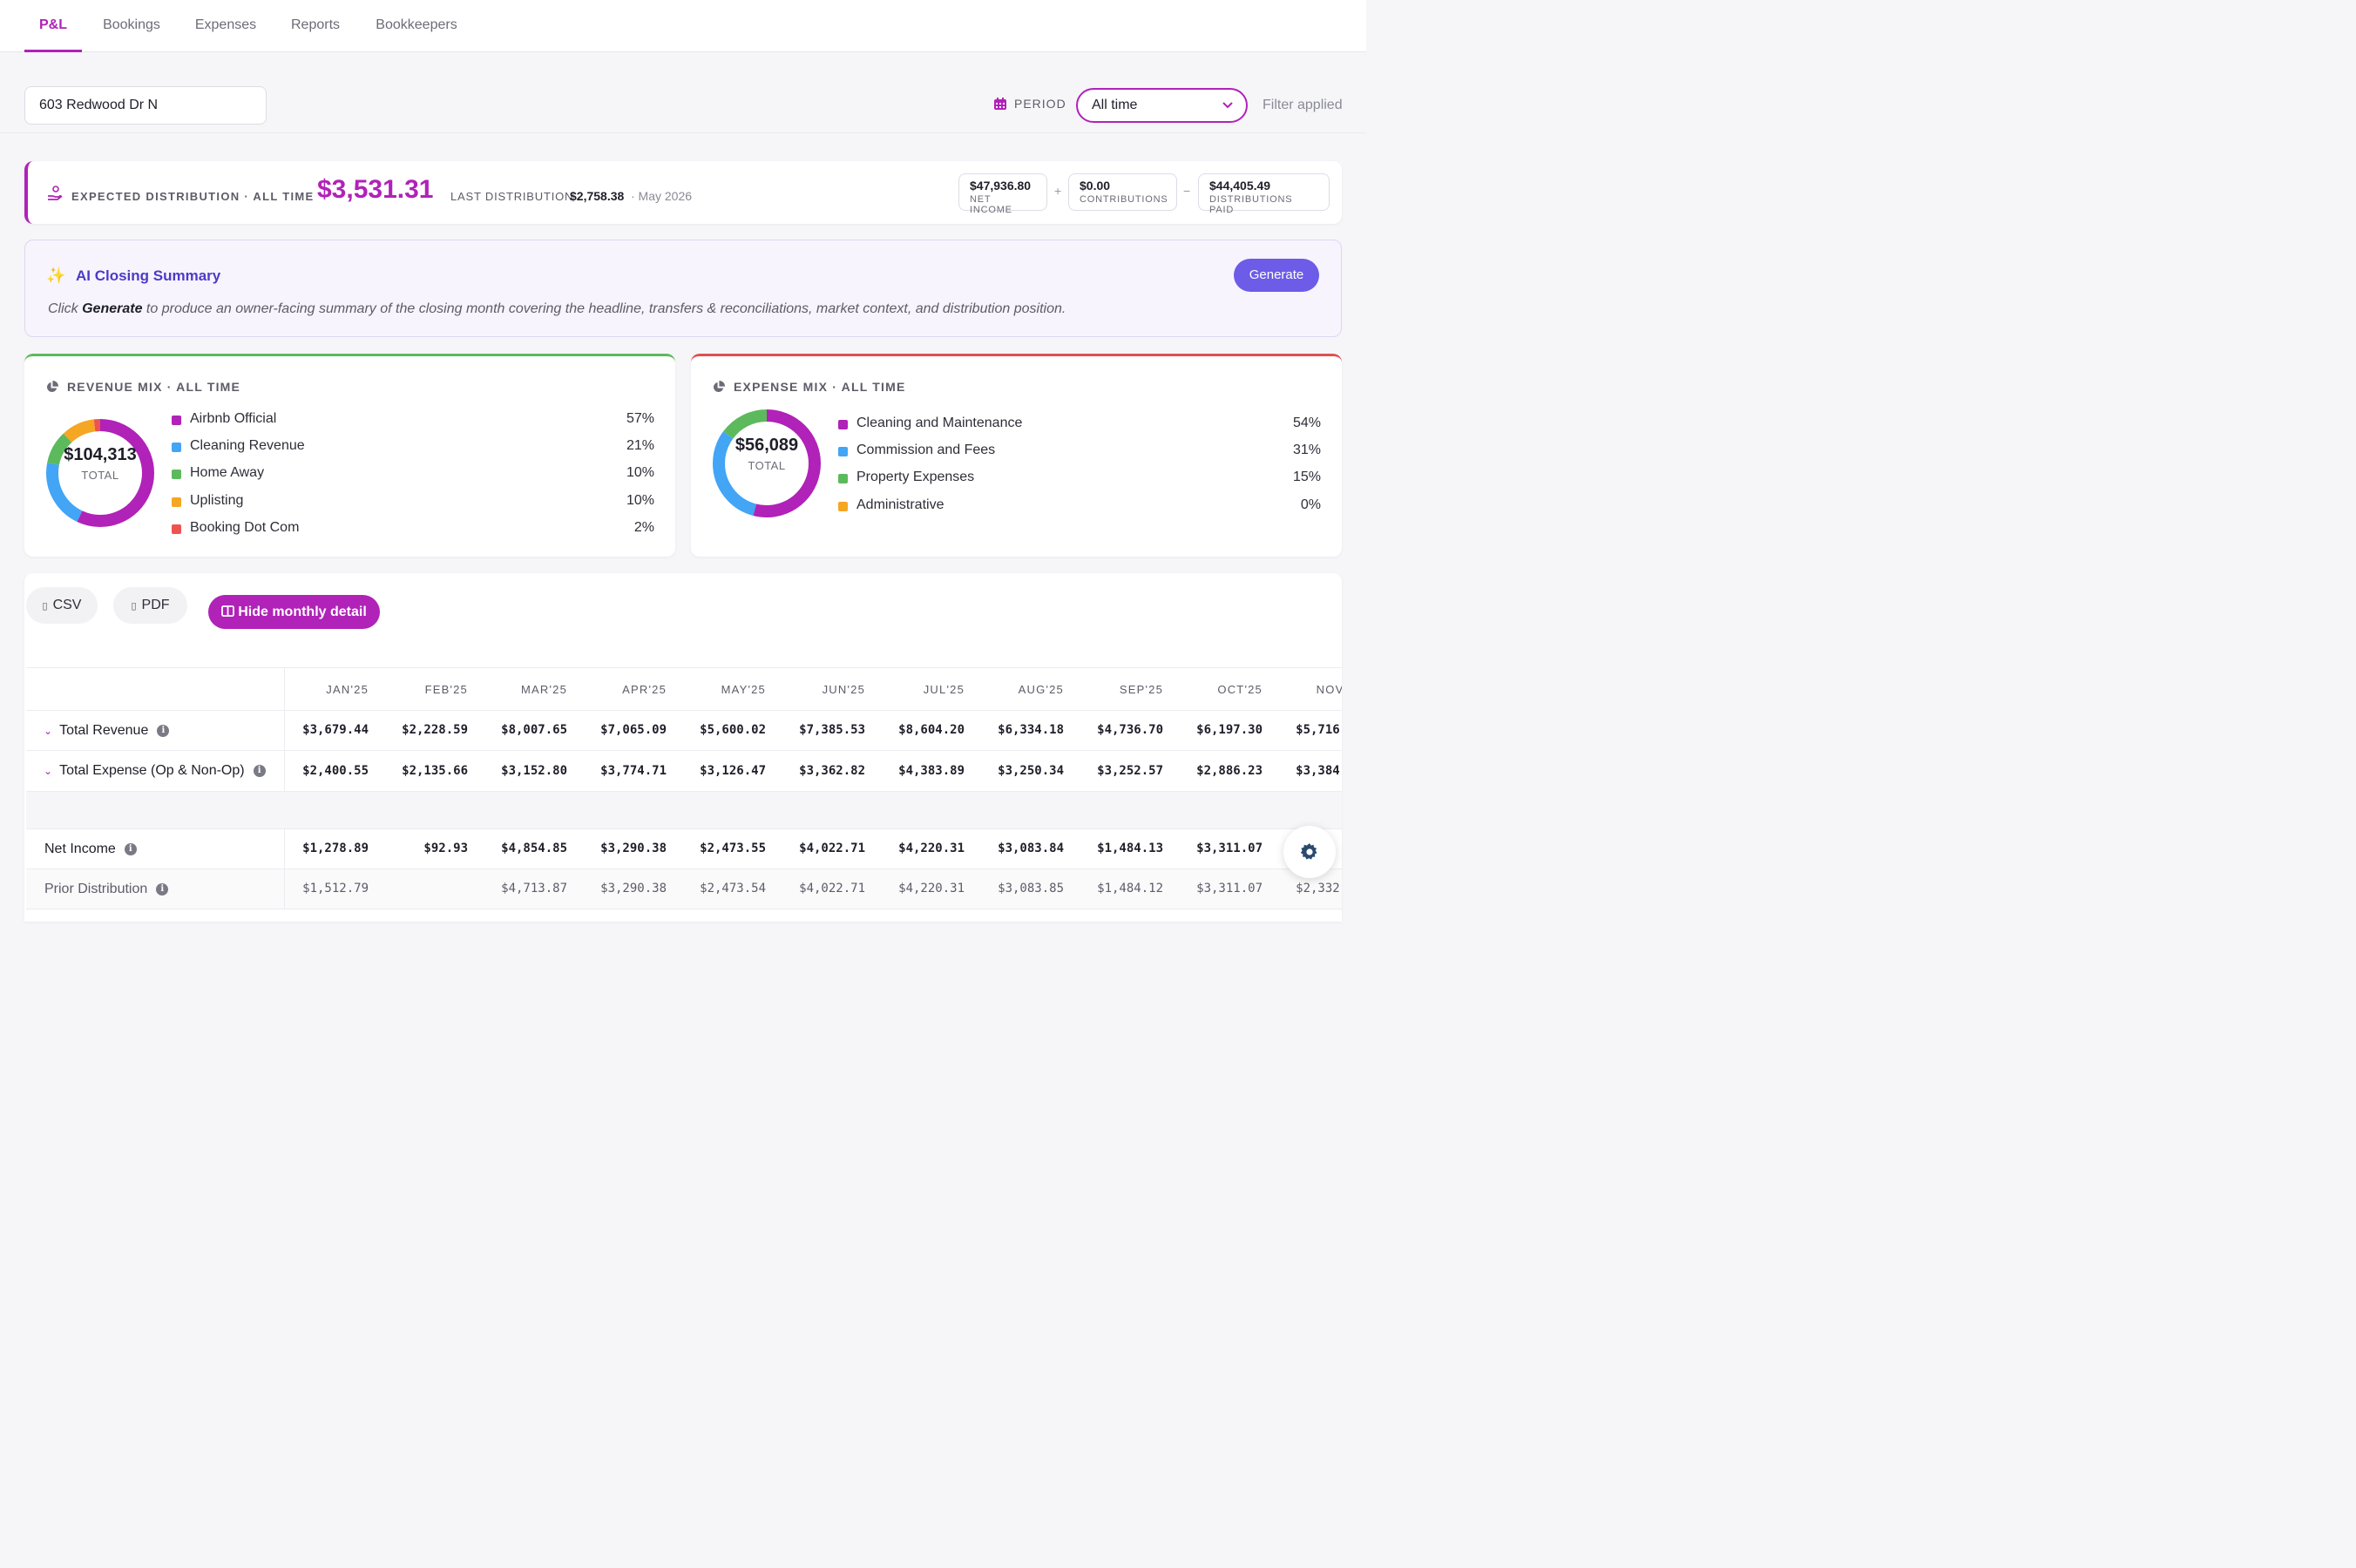 The image size is (2356, 1568). I want to click on minus-operator: −, so click(1187, 191).